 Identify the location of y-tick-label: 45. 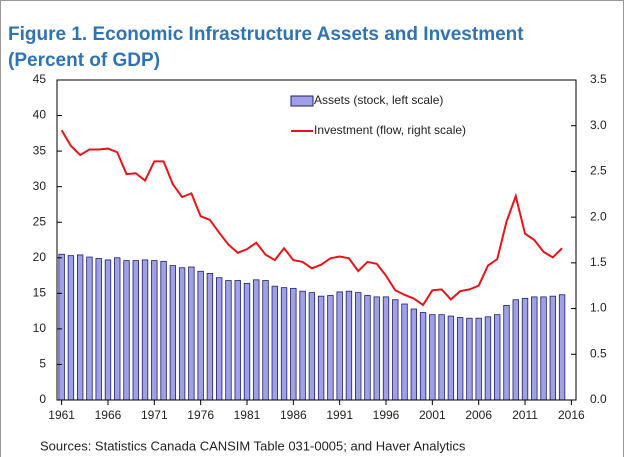
(40, 79).